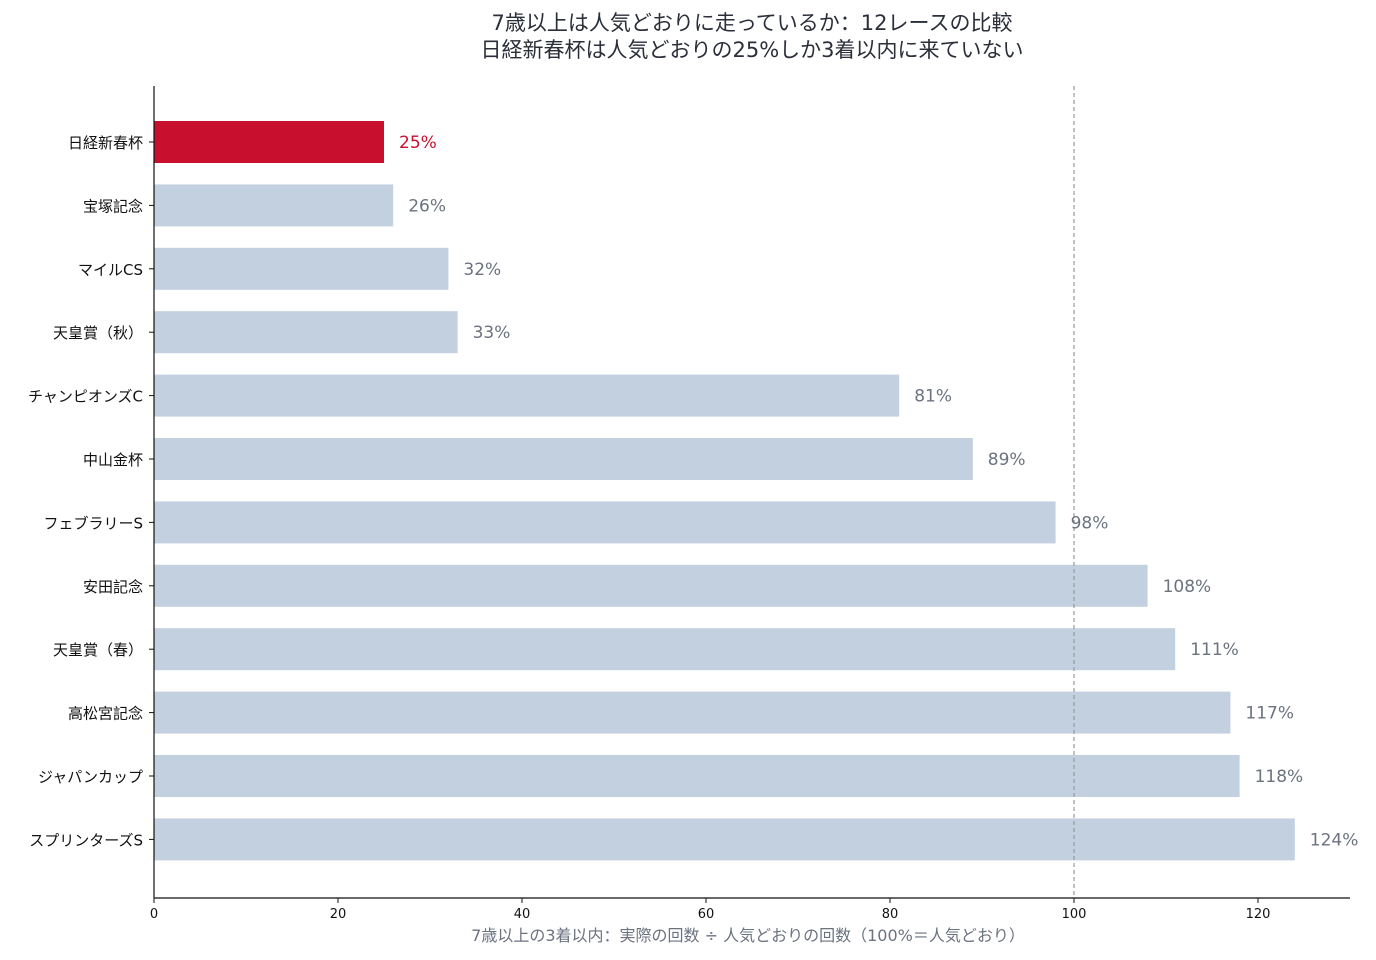 This screenshot has height=960, width=1376. What do you see at coordinates (1214, 650) in the screenshot?
I see `value-label: 111%` at bounding box center [1214, 650].